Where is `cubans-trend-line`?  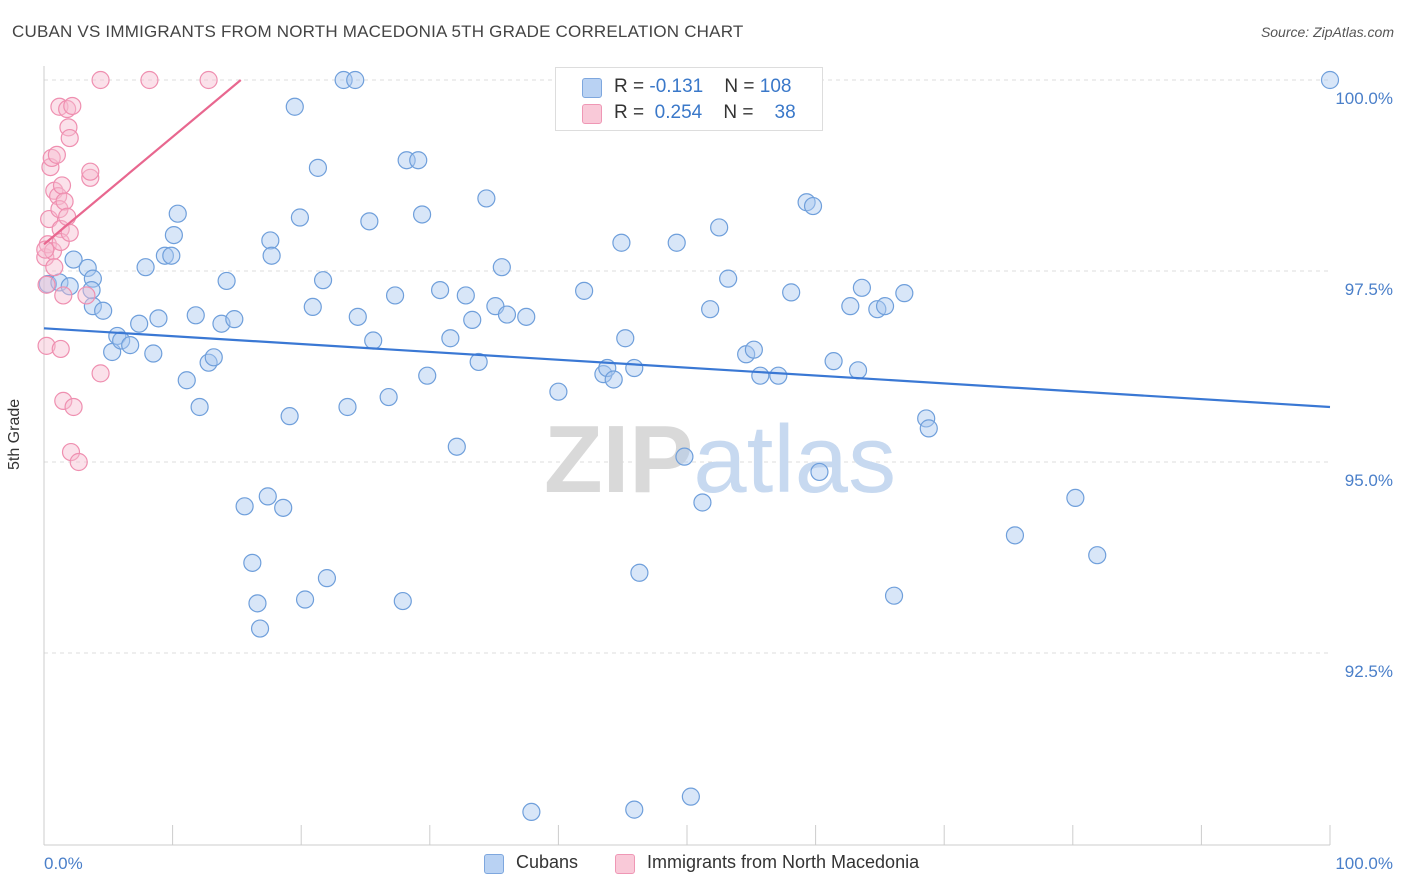 cubans-trend-line is located at coordinates (687, 368).